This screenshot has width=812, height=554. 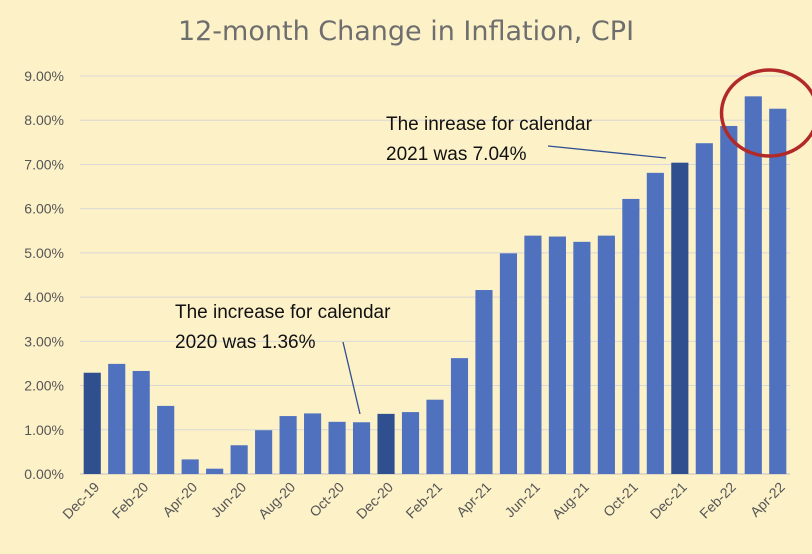 I want to click on annotation-text: The inrease for calendar, so click(x=489, y=124).